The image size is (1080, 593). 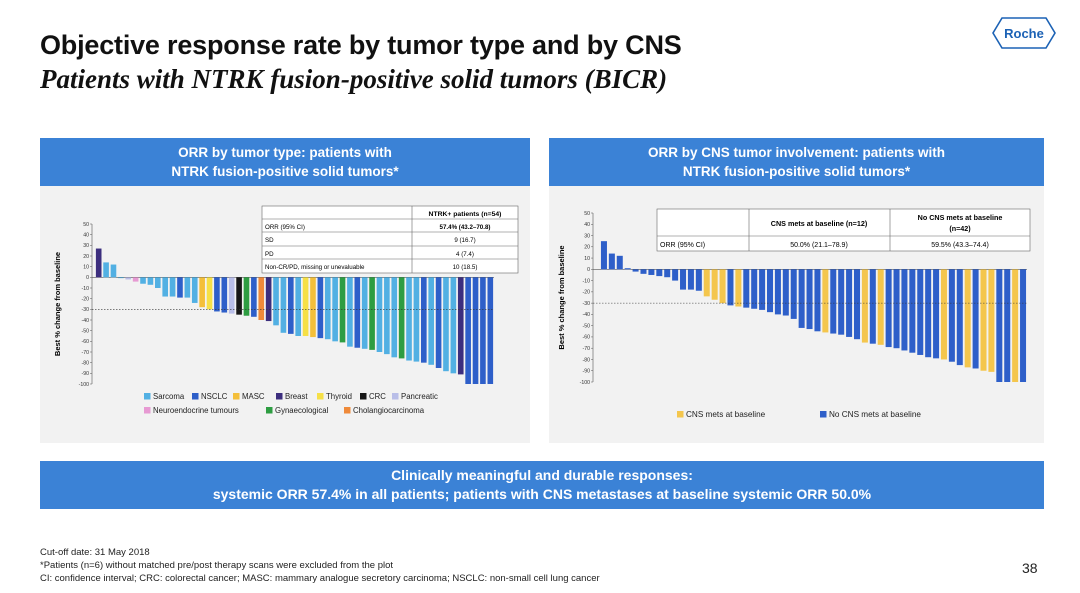 I want to click on y-tick-label: 10, so click(x=587, y=259).